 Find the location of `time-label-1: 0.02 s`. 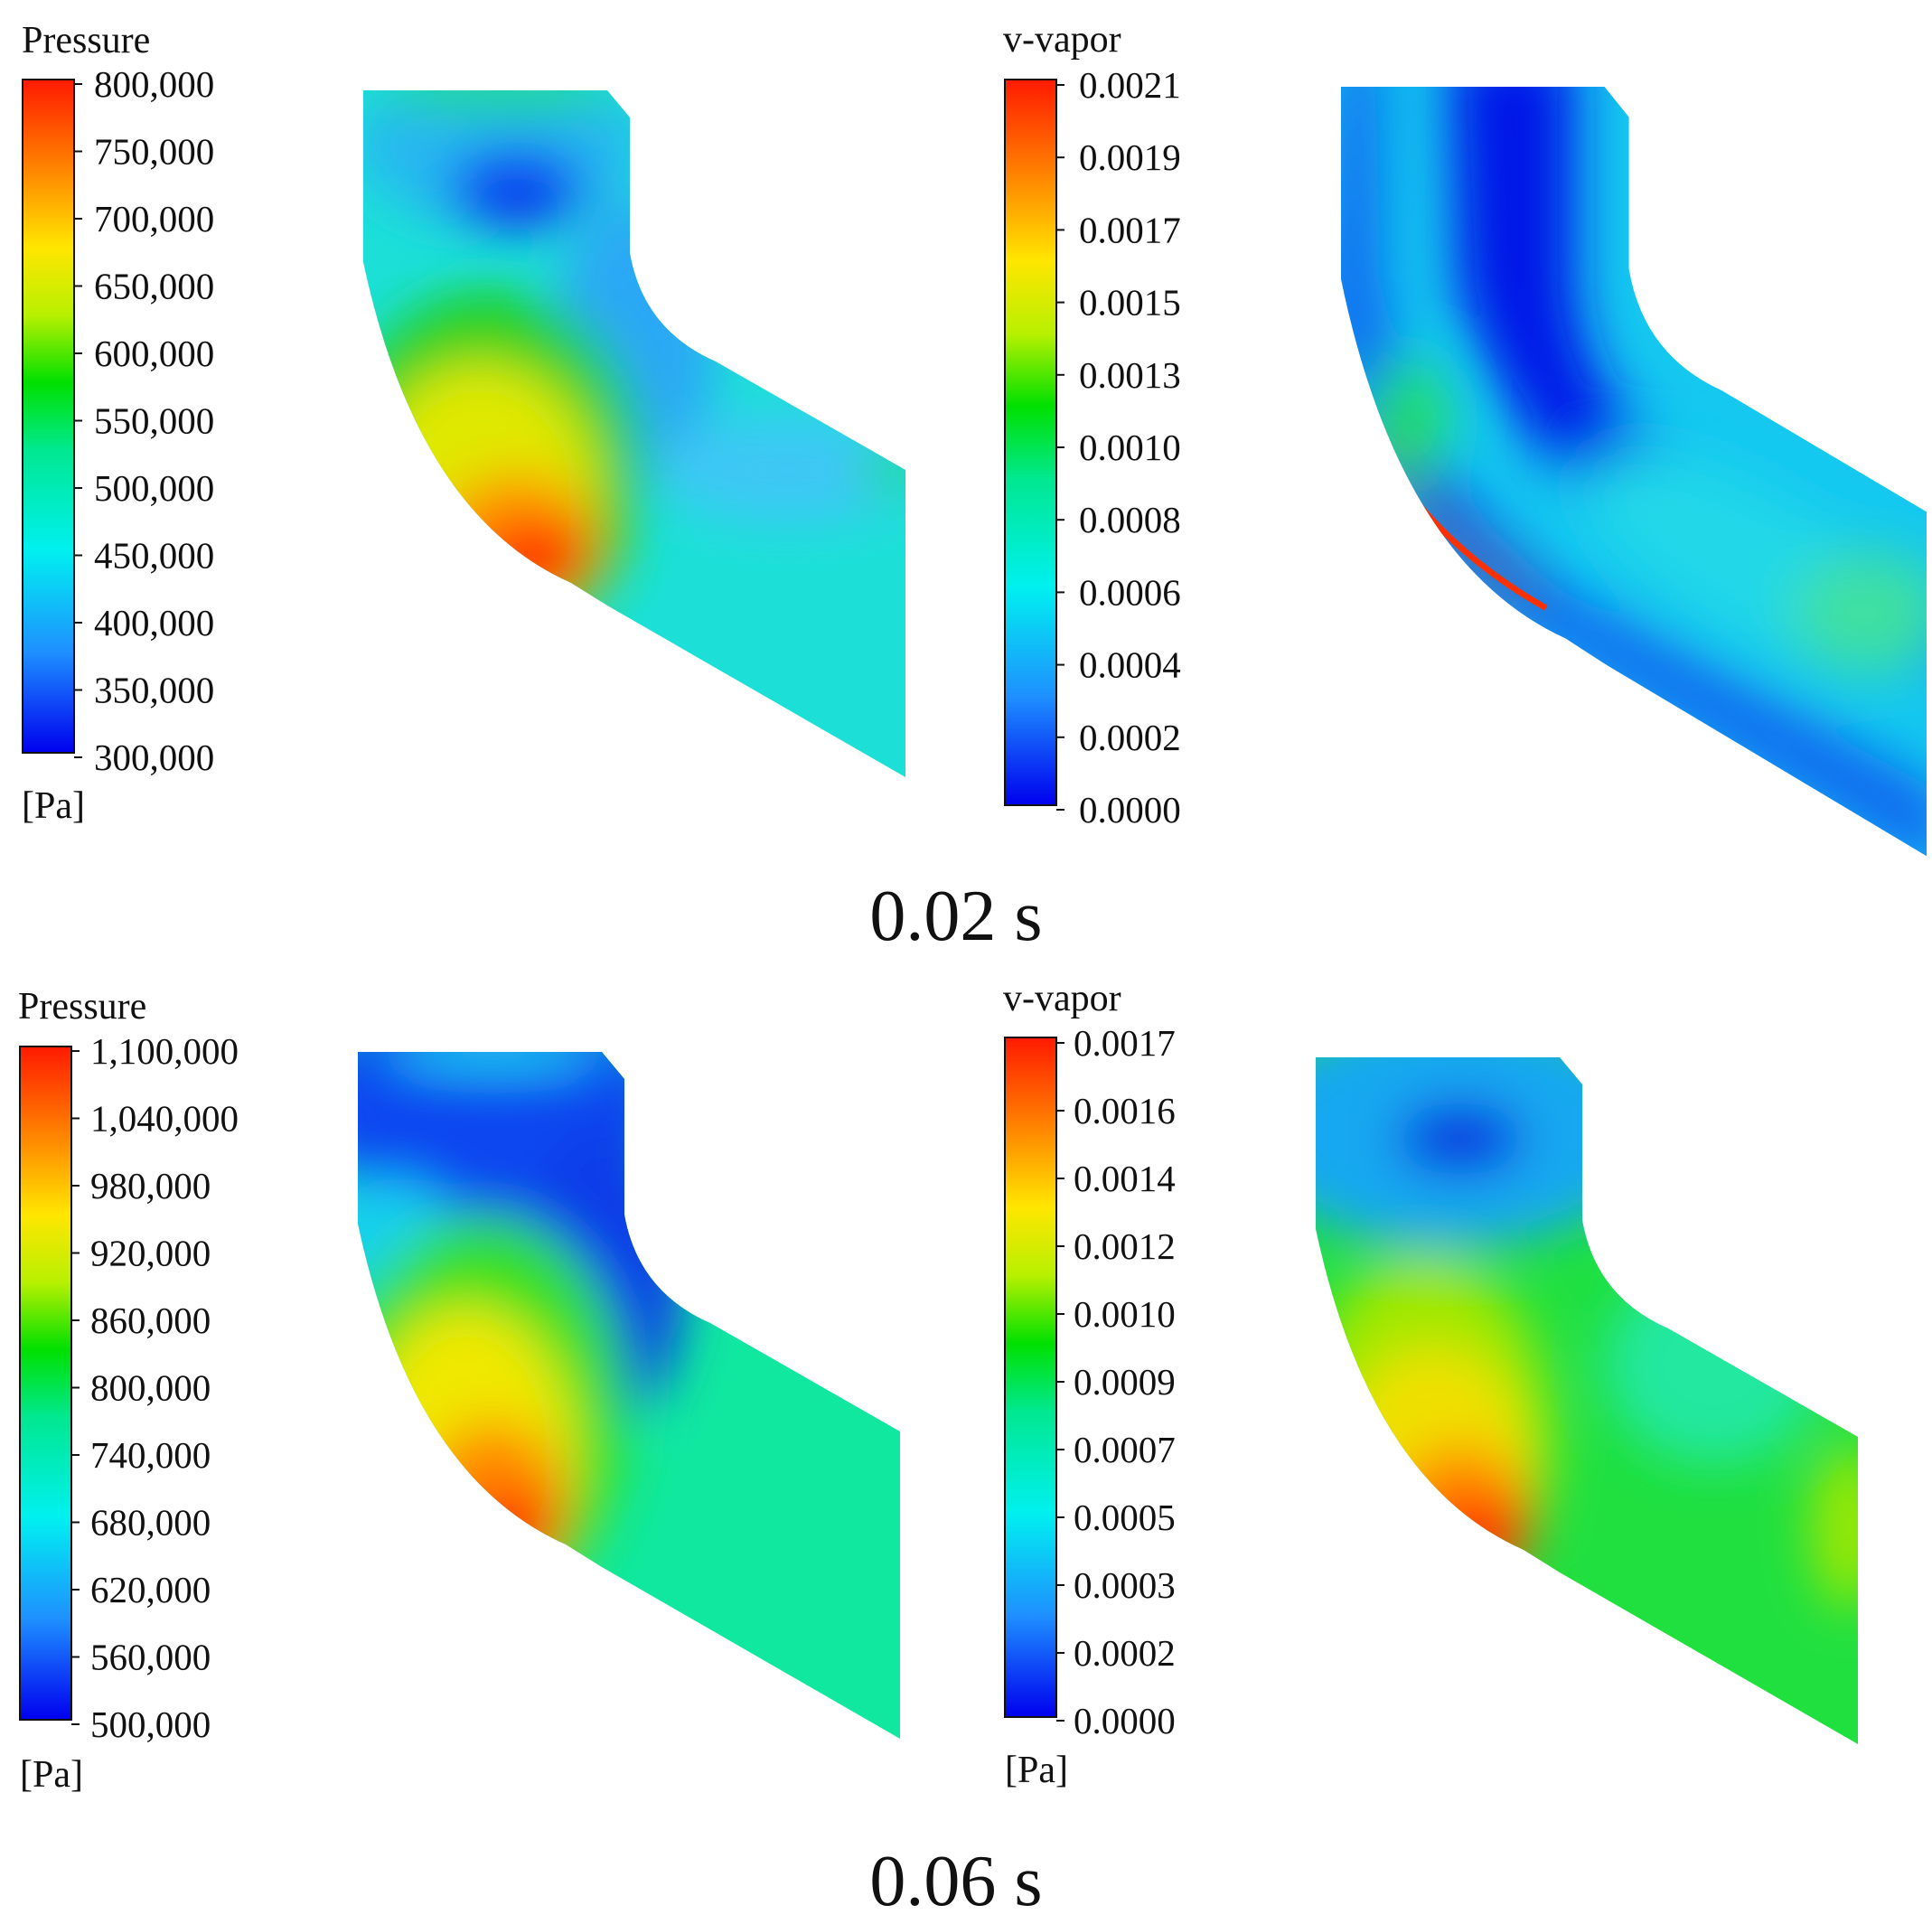

time-label-1: 0.02 s is located at coordinates (955, 917).